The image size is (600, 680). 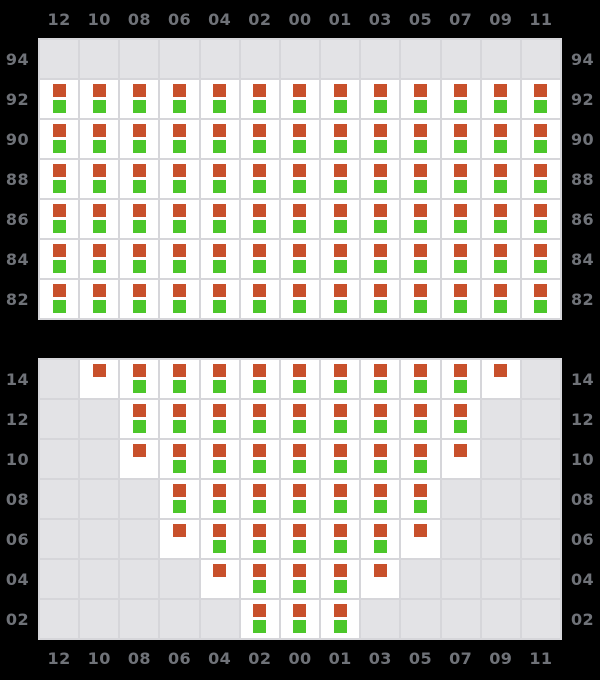 I want to click on row-label: 14, so click(x=17, y=379).